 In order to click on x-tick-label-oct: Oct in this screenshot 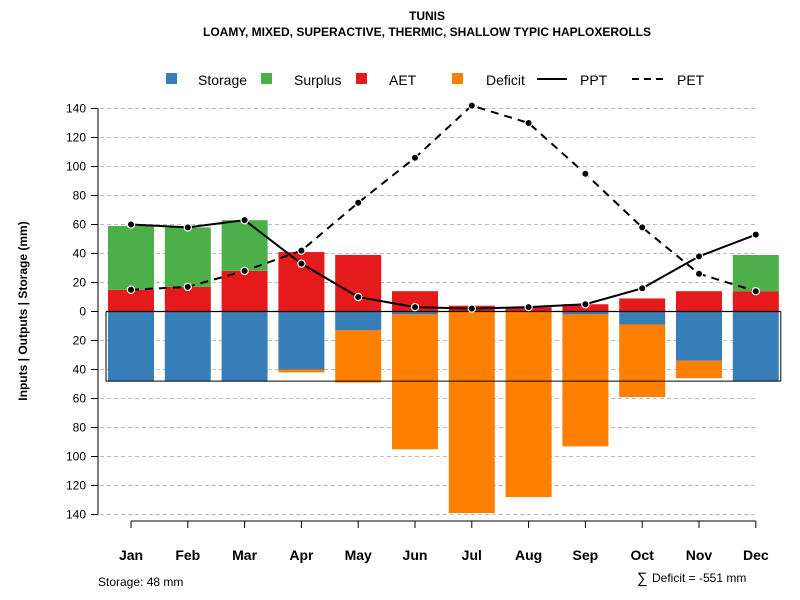, I will do `click(643, 555)`.